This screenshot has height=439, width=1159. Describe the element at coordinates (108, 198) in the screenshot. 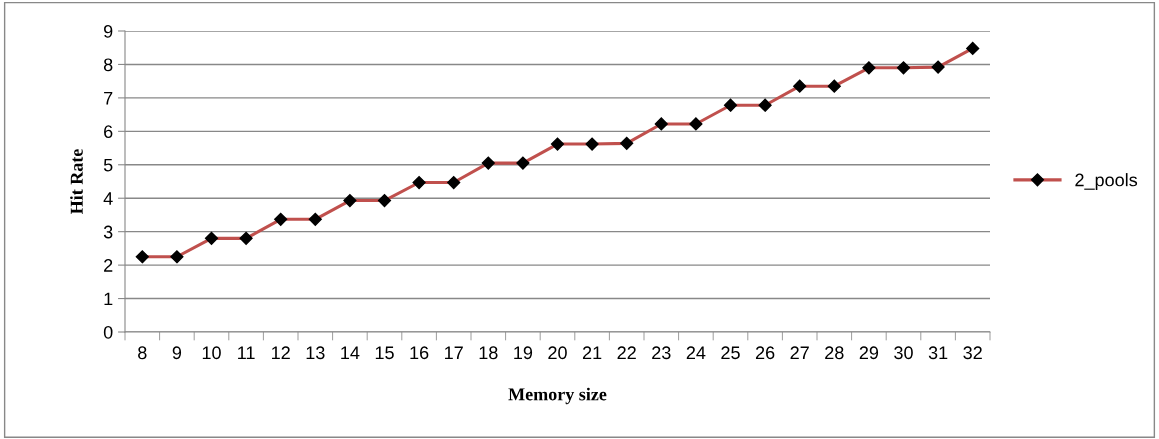

I see `y-tick-label: 4` at that location.